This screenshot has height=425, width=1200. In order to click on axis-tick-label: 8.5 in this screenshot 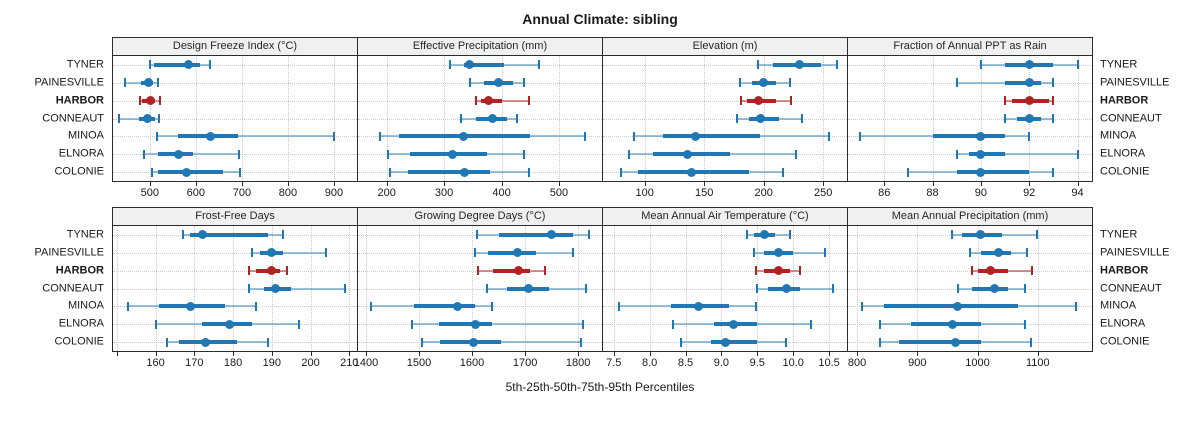, I will do `click(685, 363)`.